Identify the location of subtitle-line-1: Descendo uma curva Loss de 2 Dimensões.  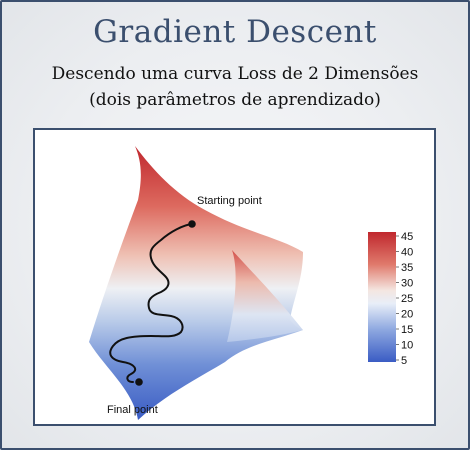
(235, 74).